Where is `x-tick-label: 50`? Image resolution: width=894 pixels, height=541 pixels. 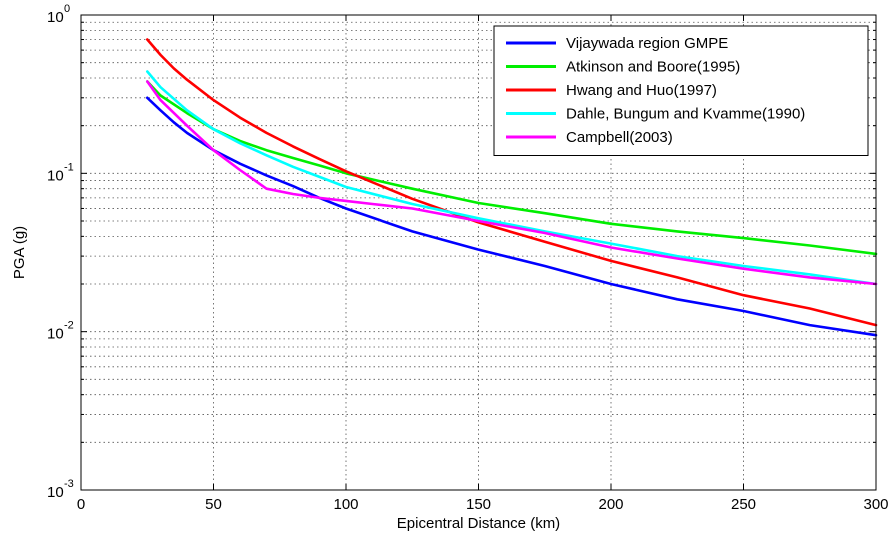
x-tick-label: 50 is located at coordinates (213, 504).